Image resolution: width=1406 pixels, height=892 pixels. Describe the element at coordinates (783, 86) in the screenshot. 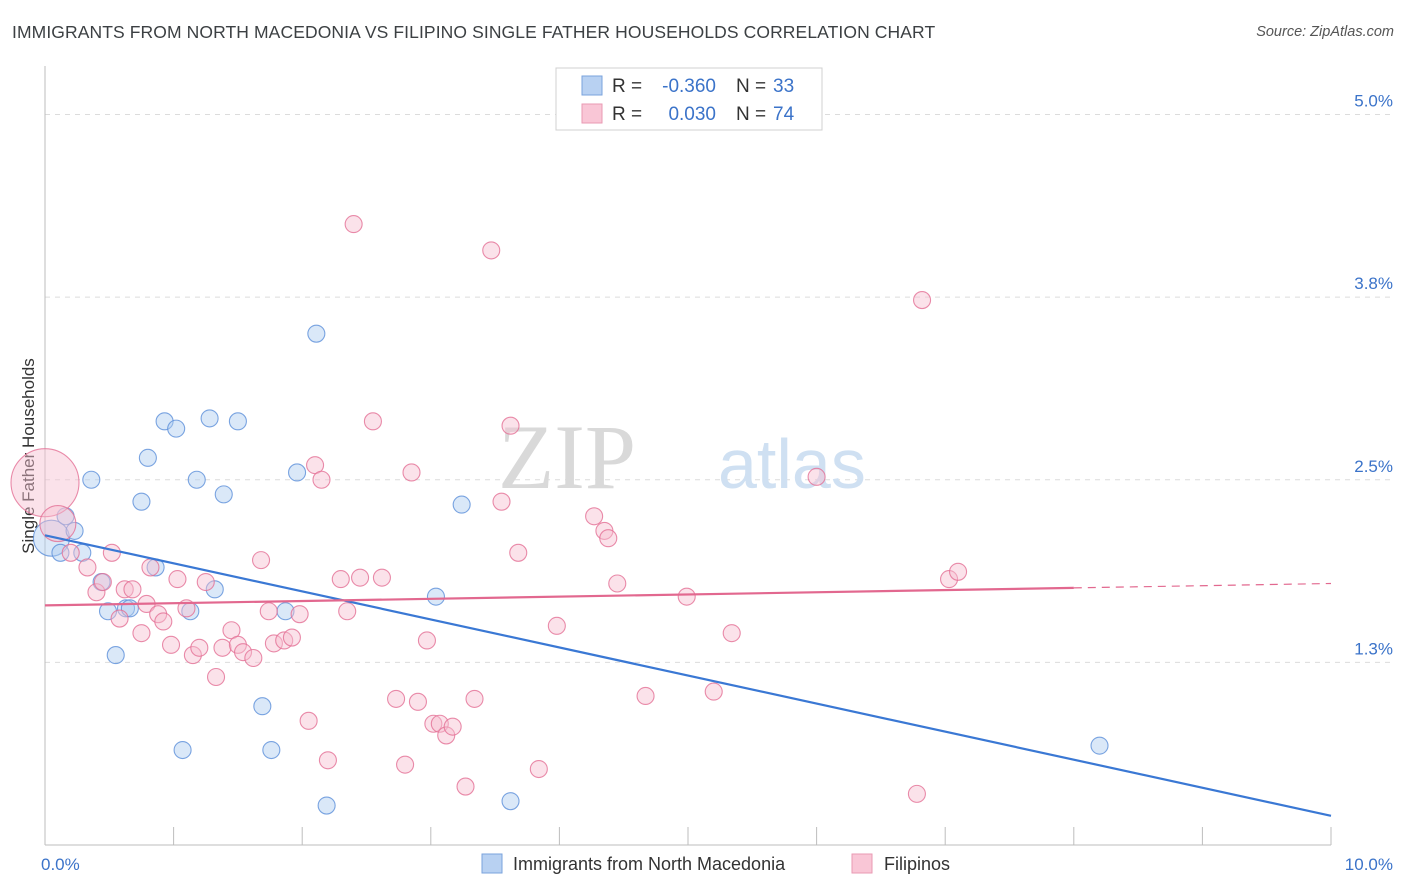

I see `legend-n-value-1: 33` at that location.